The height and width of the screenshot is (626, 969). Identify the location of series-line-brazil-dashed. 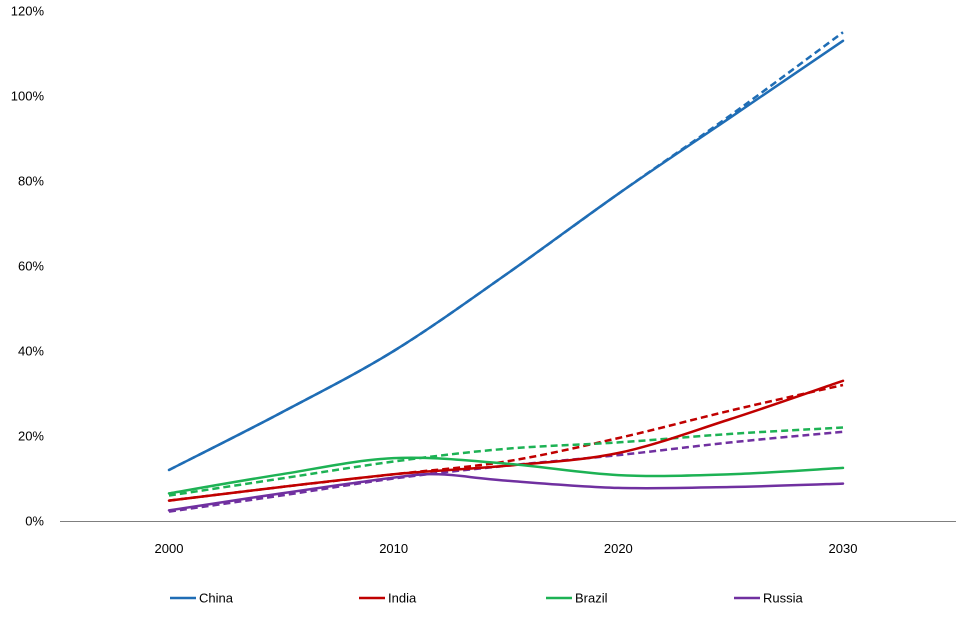
(506, 461).